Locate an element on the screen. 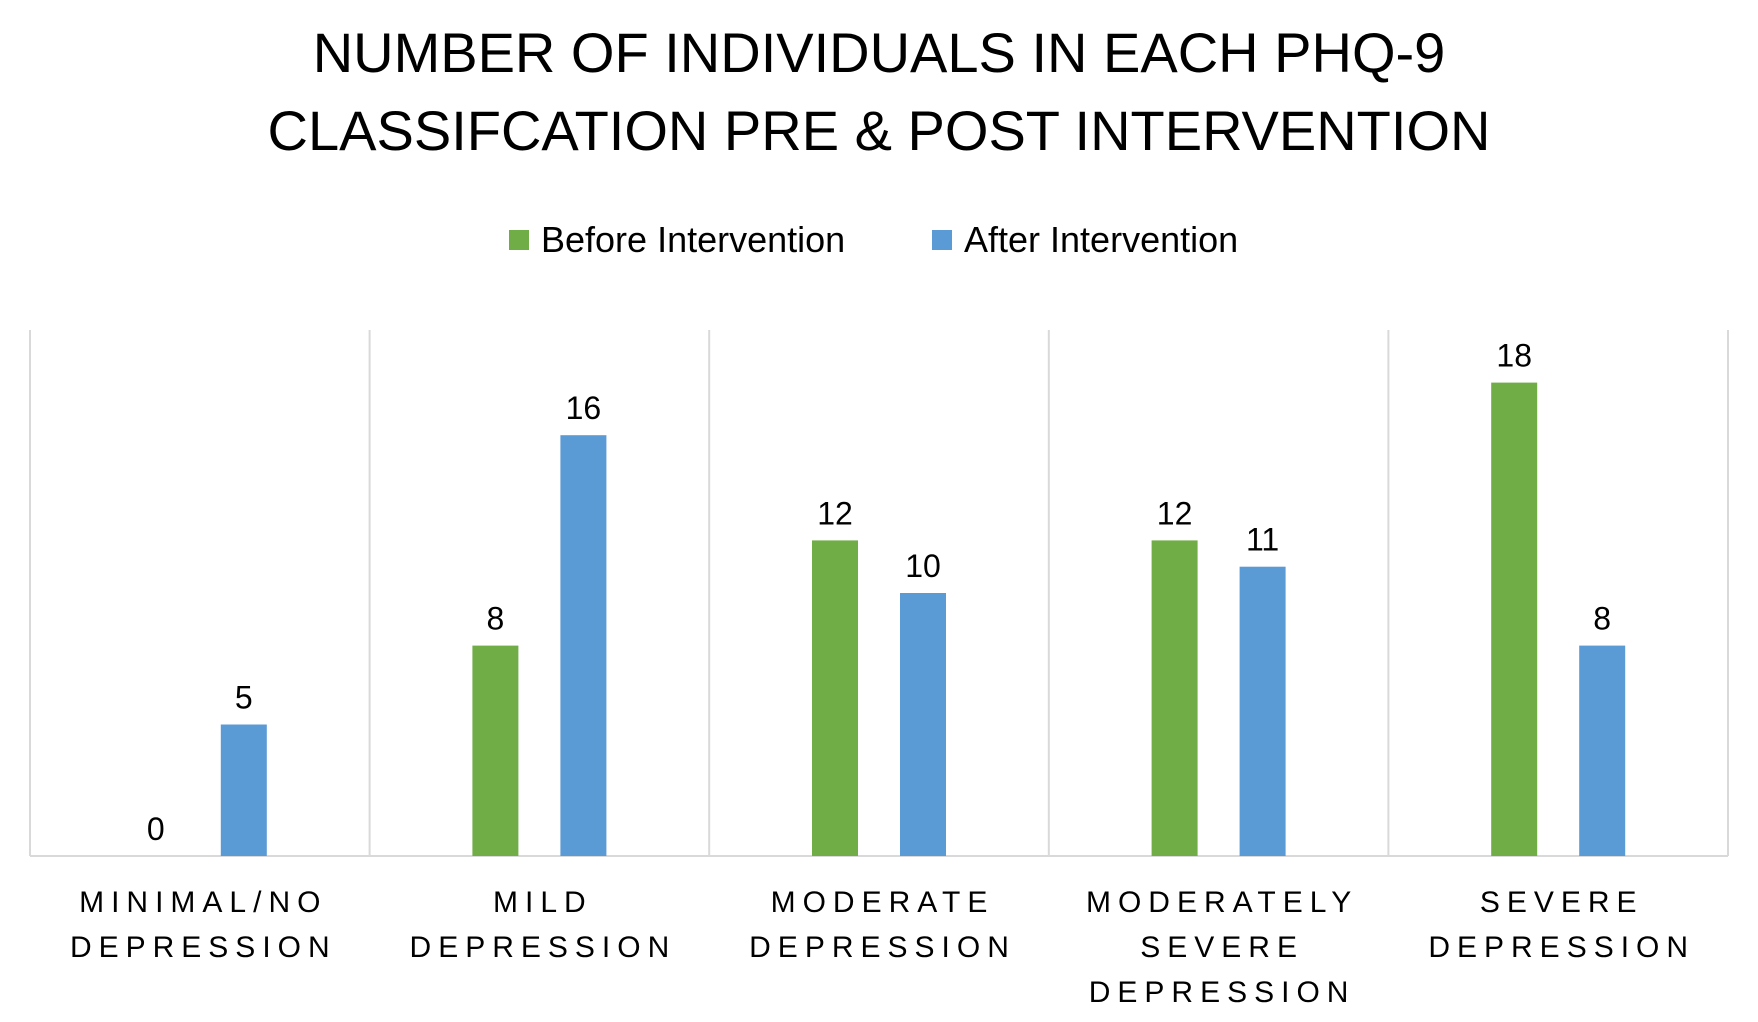  legend-swatch-before is located at coordinates (519, 240).